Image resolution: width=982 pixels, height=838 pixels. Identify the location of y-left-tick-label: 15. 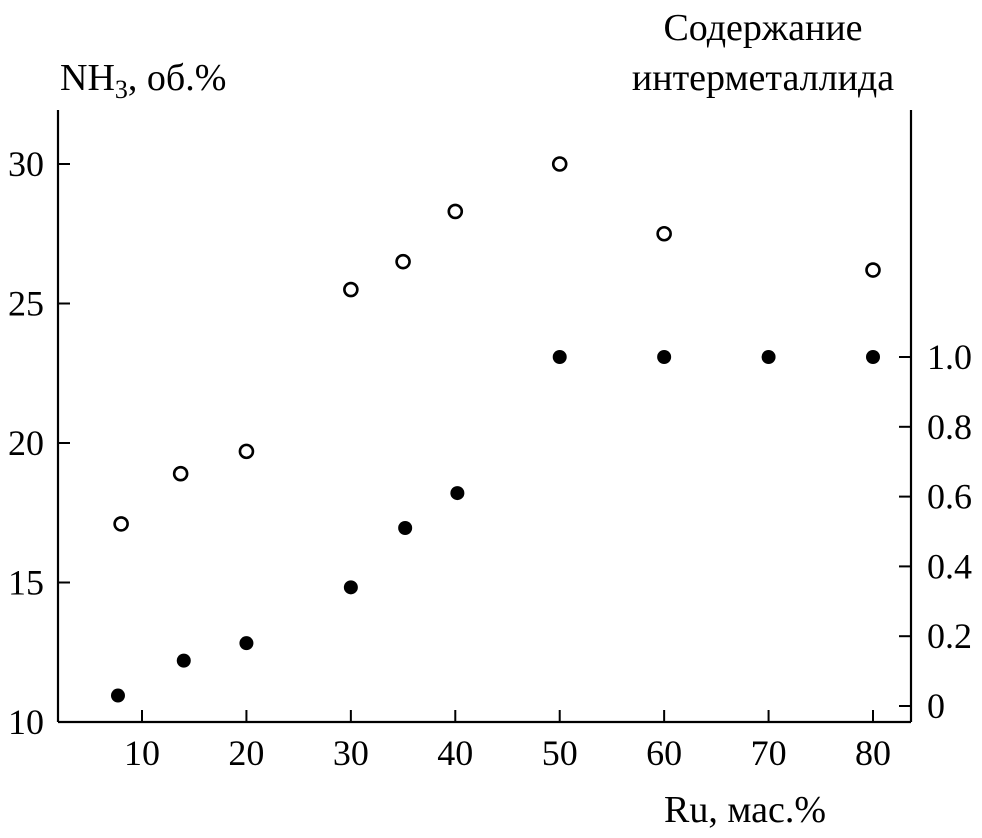
(26, 583).